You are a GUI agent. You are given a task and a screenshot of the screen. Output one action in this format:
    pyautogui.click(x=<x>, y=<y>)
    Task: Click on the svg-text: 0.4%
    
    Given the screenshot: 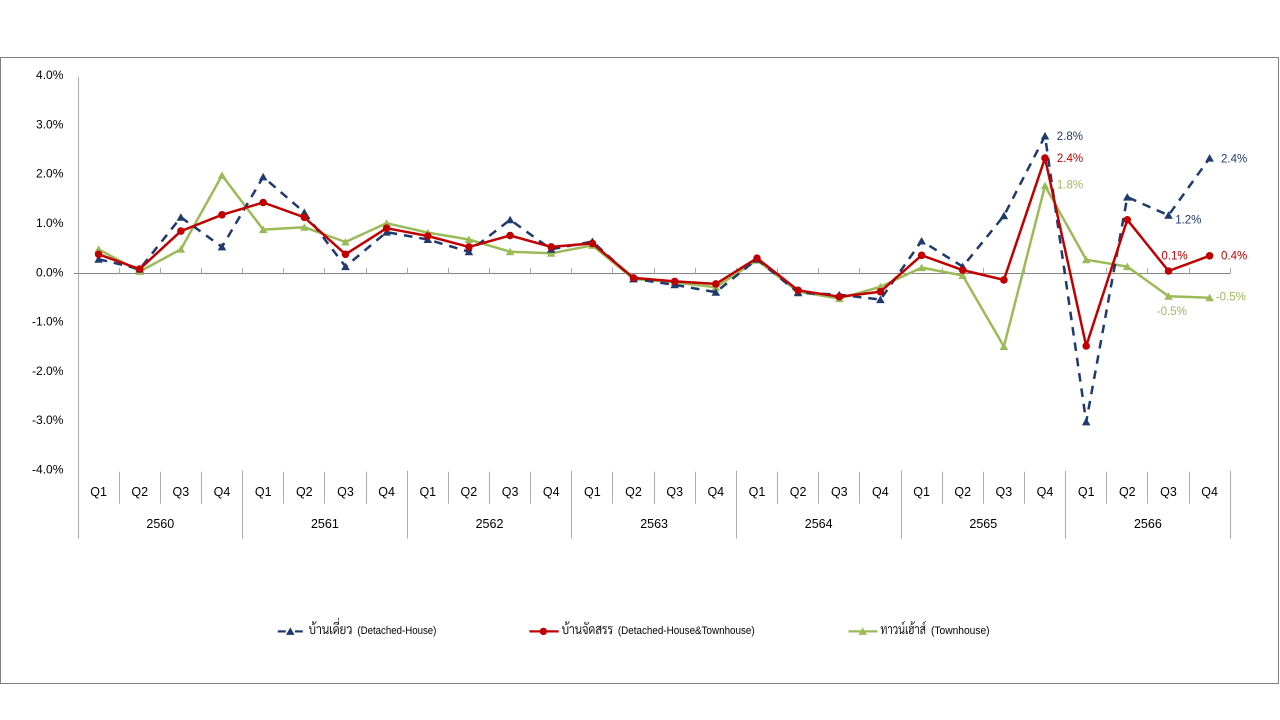 What is the action you would take?
    pyautogui.click(x=1234, y=256)
    